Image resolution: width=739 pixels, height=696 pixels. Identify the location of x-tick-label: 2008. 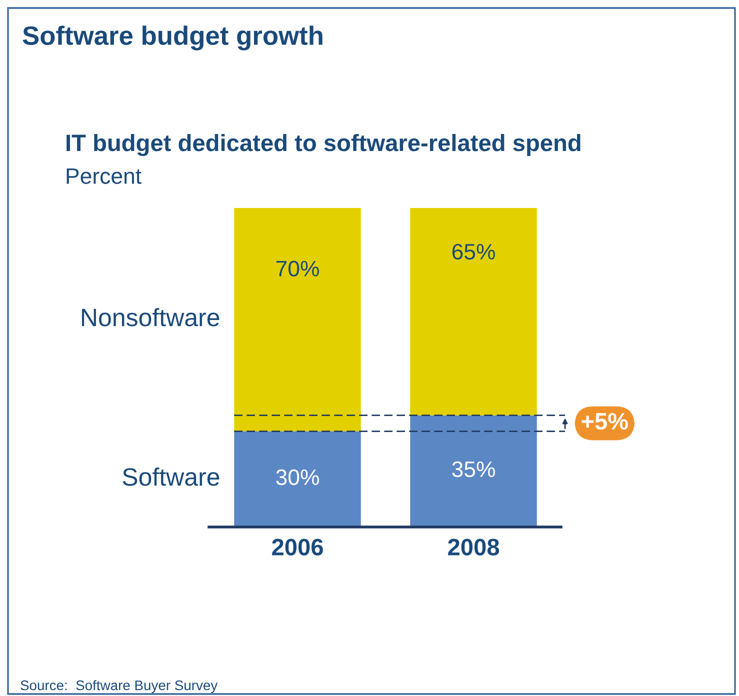
(474, 547).